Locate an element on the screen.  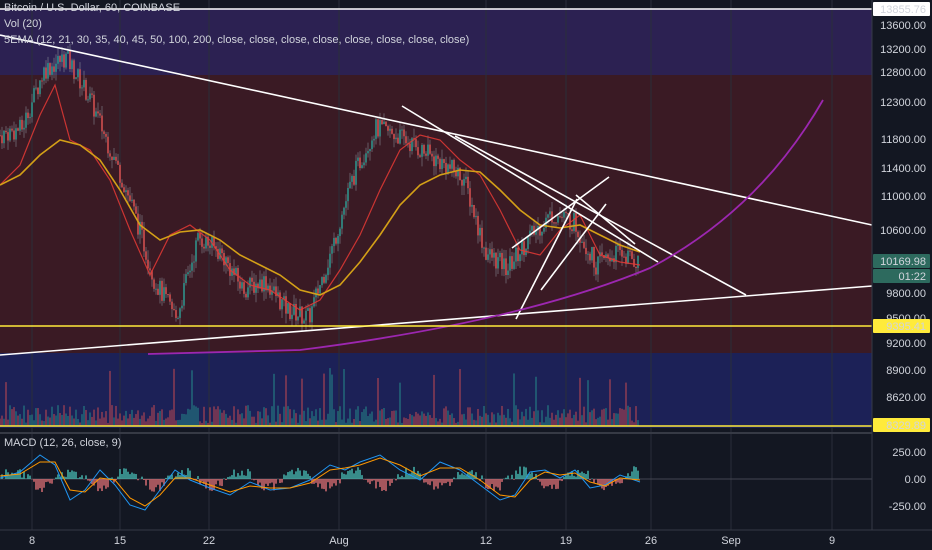
price-tag-label: 01:22 is located at coordinates (912, 277).